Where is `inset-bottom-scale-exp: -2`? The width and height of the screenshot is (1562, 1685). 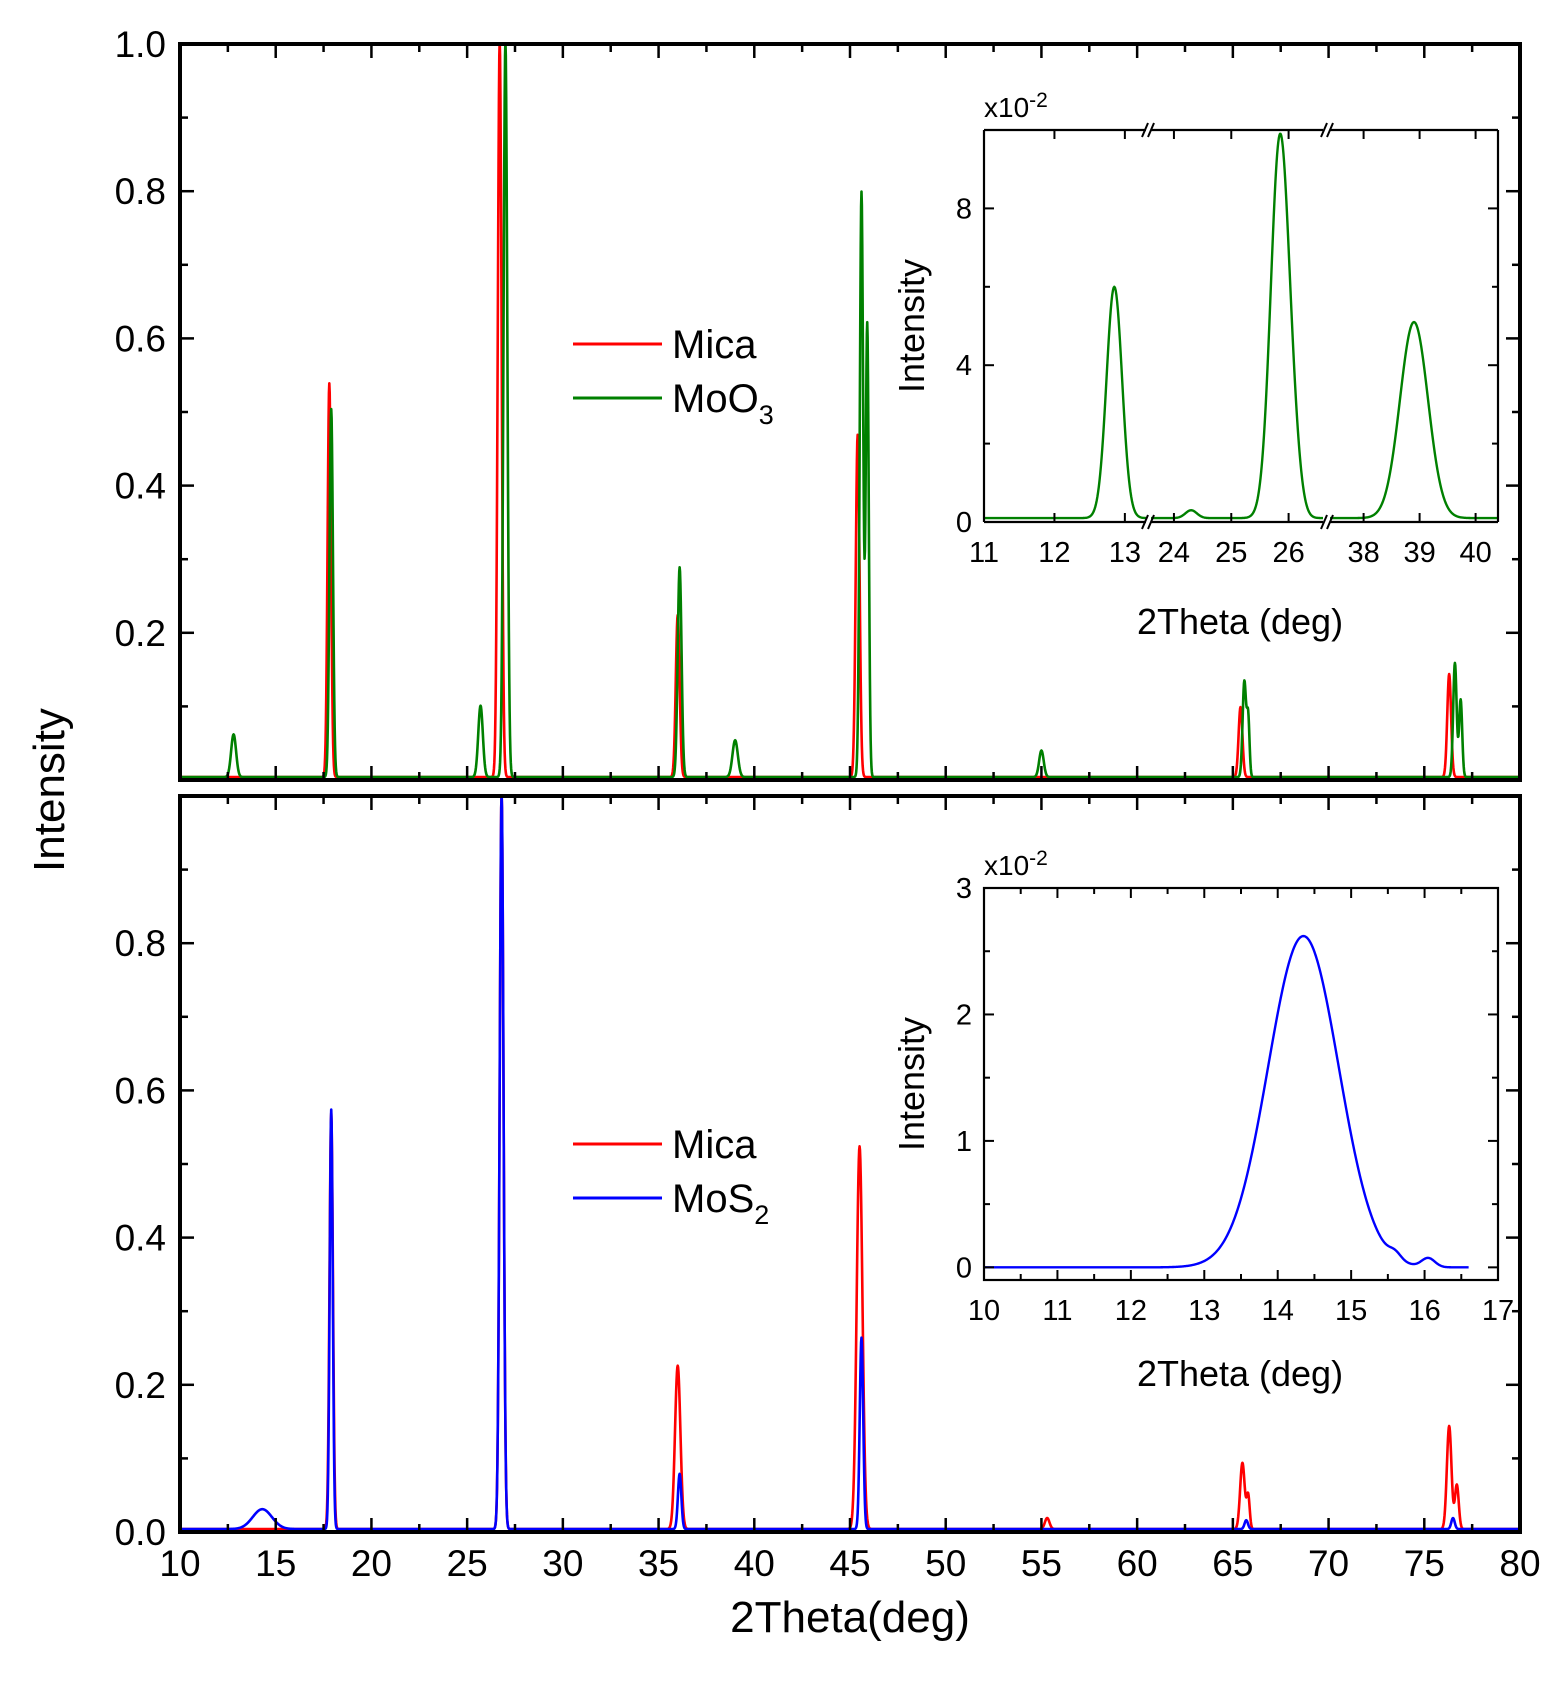
inset-bottom-scale-exp: -2 is located at coordinates (1038, 858).